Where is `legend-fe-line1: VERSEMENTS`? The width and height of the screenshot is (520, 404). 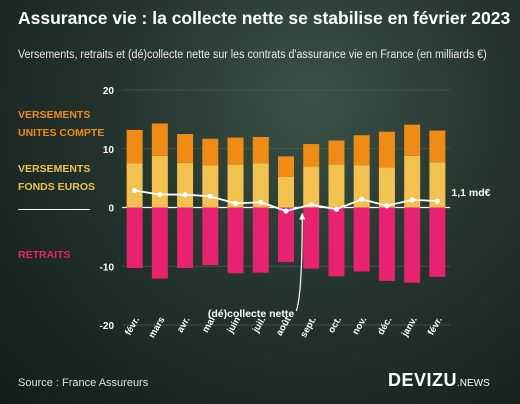 legend-fe-line1: VERSEMENTS is located at coordinates (54, 169).